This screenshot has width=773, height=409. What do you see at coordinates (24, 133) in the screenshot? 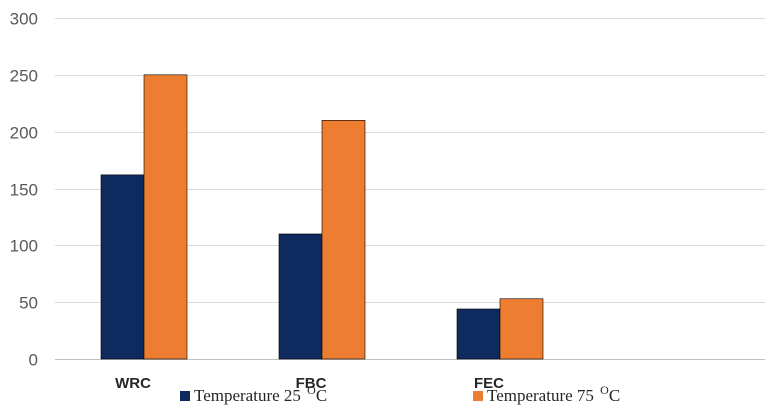
I see `y-tick-label: 200` at bounding box center [24, 133].